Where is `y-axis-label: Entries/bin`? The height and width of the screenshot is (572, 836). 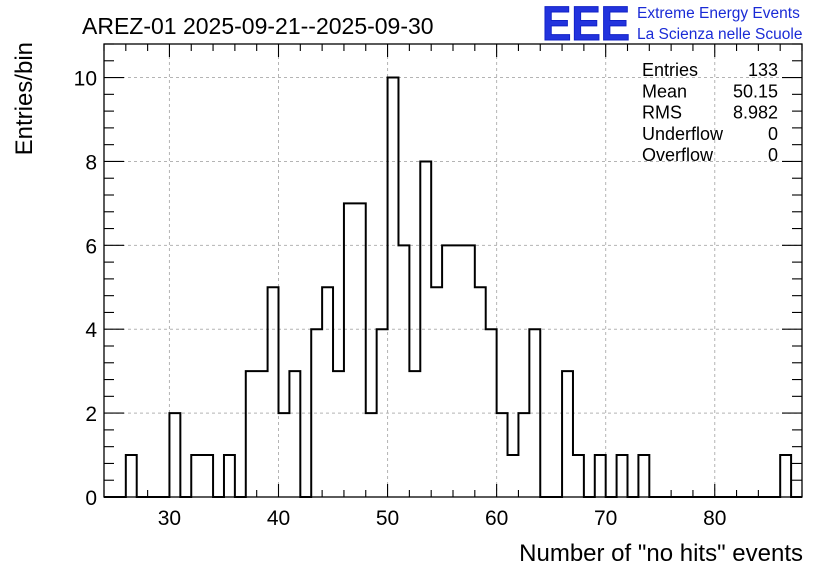
y-axis-label: Entries/bin is located at coordinates (24, 98).